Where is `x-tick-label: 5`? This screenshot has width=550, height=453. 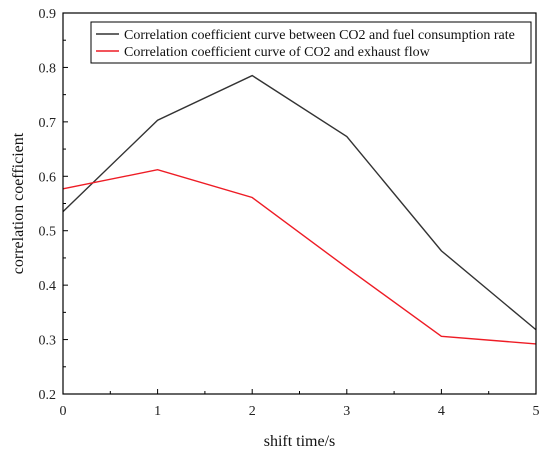 x-tick-label: 5 is located at coordinates (536, 411).